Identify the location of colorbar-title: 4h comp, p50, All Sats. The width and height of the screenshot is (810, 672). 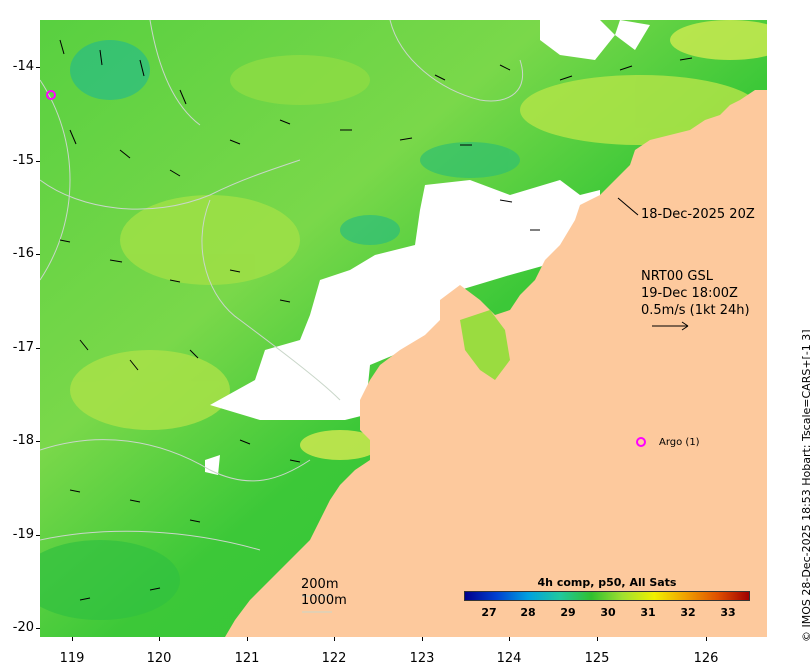
(607, 582).